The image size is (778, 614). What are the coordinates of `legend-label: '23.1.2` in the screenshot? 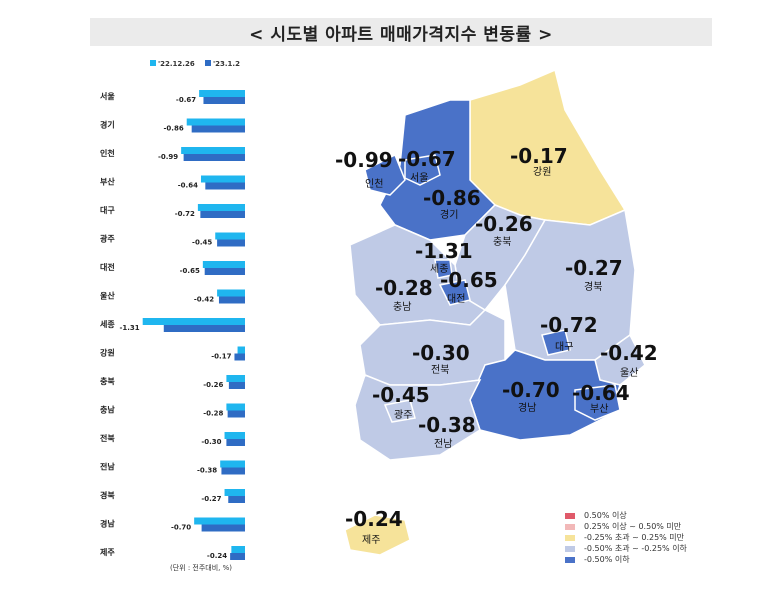 It's located at (226, 64).